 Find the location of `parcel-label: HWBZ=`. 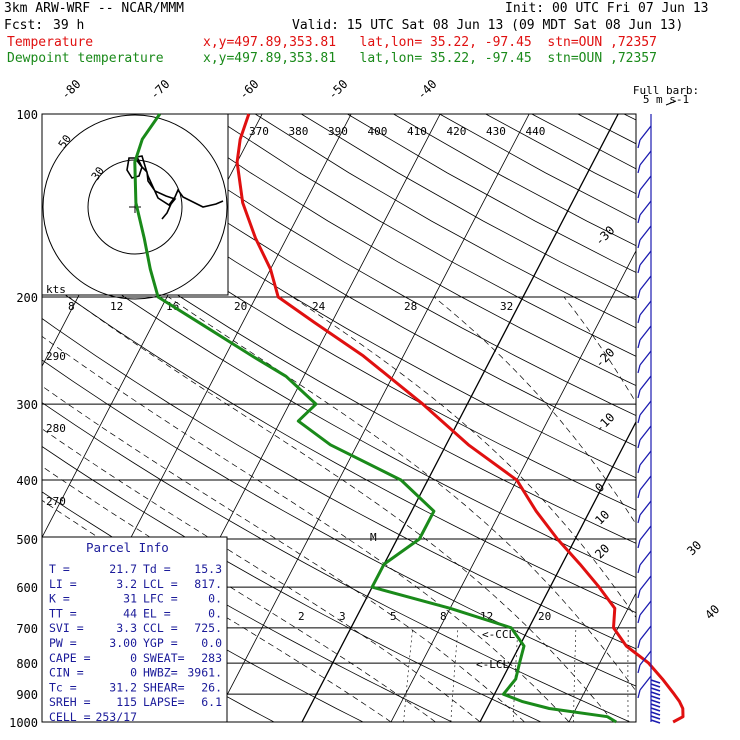

parcel-label: HWBZ= is located at coordinates (160, 673).